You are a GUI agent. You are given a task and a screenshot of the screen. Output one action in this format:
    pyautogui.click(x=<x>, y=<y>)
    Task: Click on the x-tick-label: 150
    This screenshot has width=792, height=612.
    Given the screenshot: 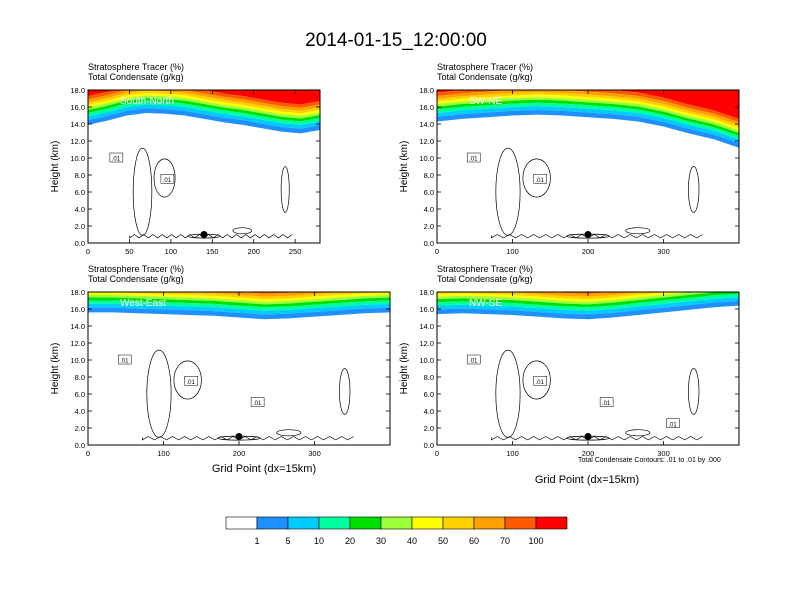 What is the action you would take?
    pyautogui.click(x=212, y=251)
    